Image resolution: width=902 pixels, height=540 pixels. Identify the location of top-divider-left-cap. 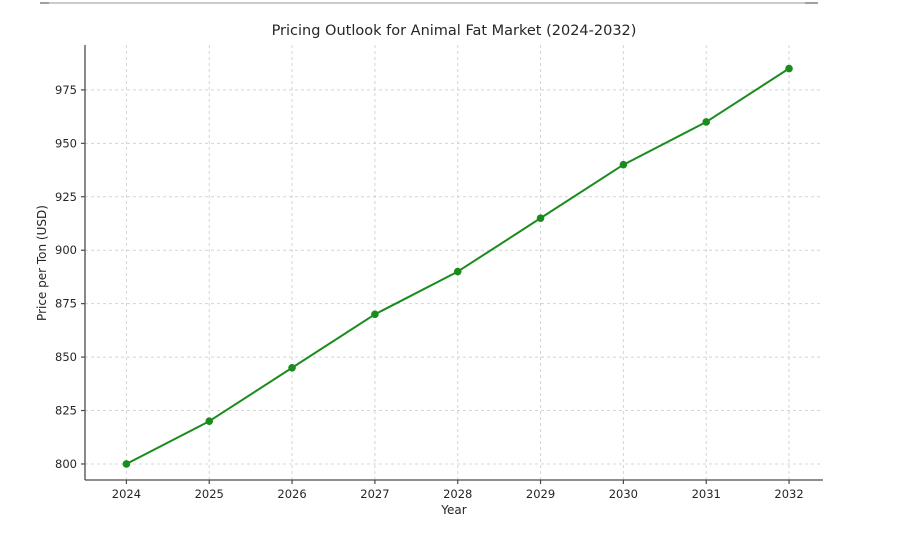
(44, 3).